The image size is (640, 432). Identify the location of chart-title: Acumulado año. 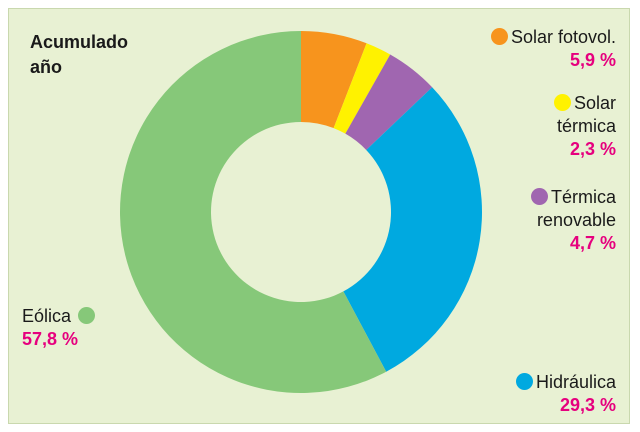
(79, 54).